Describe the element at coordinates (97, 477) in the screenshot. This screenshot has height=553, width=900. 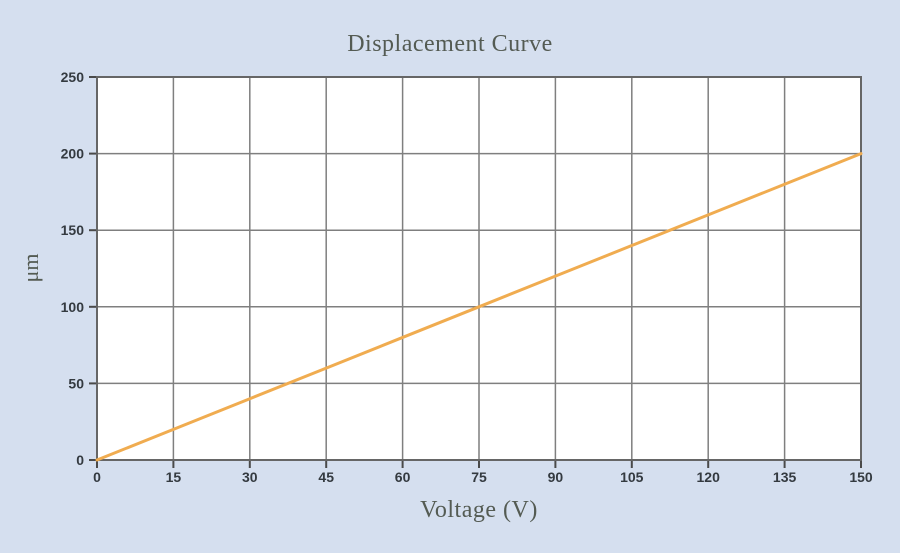
I see `x-tick-label: 0` at that location.